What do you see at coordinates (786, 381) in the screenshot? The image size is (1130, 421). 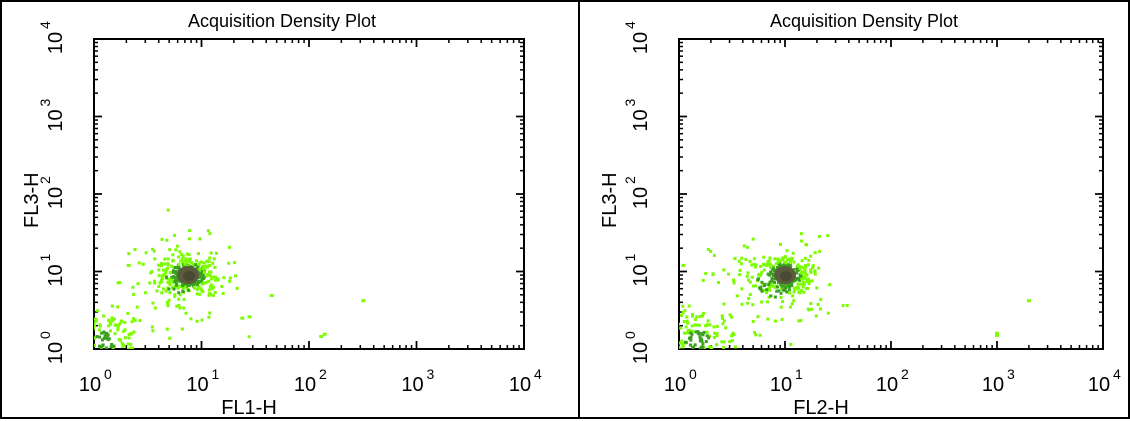 I see `x-tick-label: 10 1` at bounding box center [786, 381].